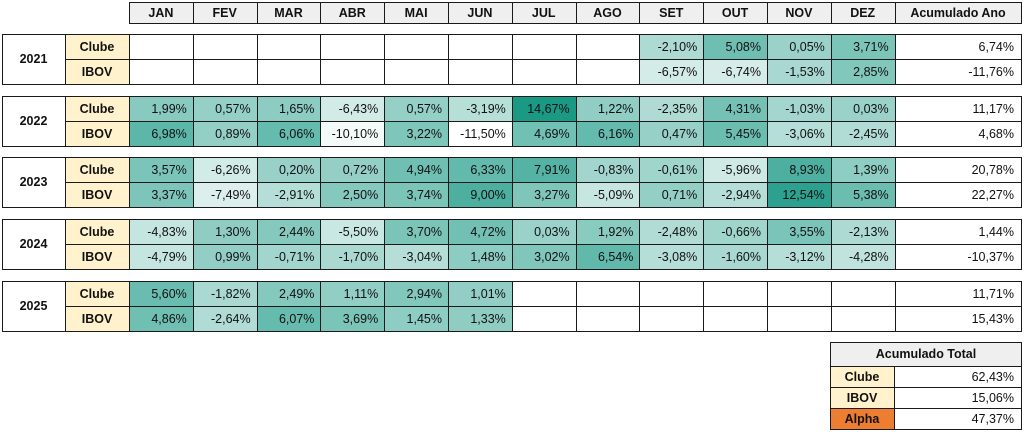 This screenshot has width=1024, height=434. What do you see at coordinates (416, 46) in the screenshot?
I see `value-cell-2021-clube-mai` at bounding box center [416, 46].